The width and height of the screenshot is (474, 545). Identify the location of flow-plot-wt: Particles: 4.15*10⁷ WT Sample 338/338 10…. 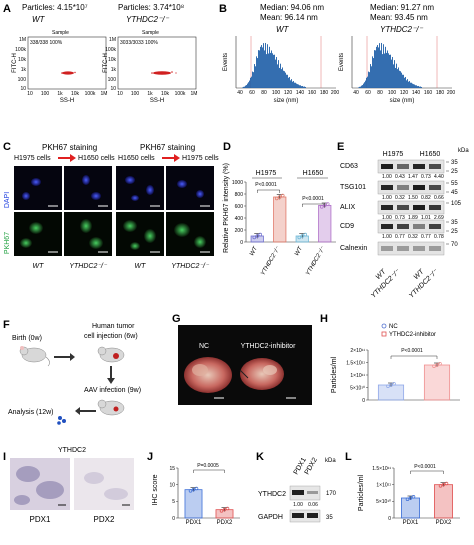
(59, 53).